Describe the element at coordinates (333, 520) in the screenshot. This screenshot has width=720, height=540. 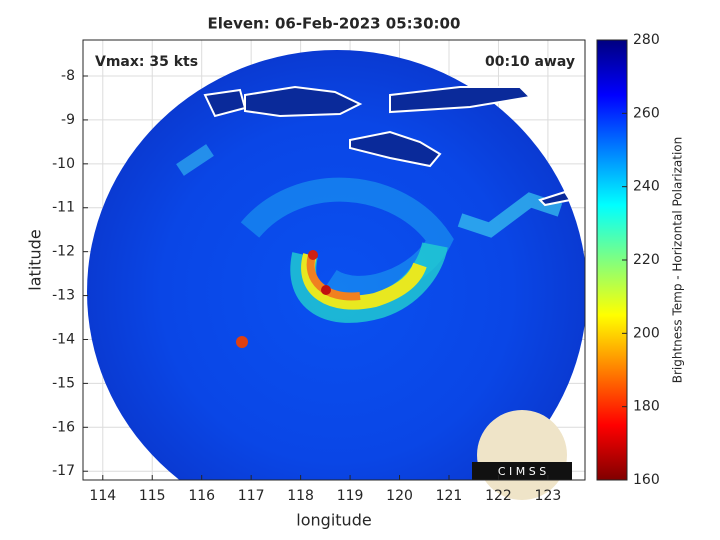
I see `x-axis-label: longitude` at that location.